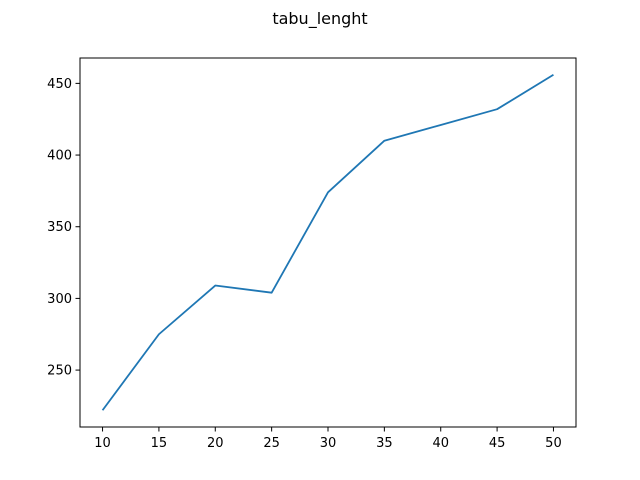 The image size is (640, 480). Describe the element at coordinates (59, 227) in the screenshot. I see `y-tick-label: 350` at that location.